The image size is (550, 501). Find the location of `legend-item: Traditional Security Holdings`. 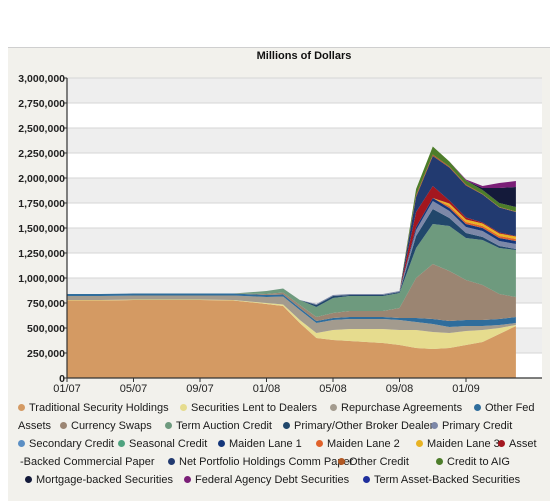

legend-item: Traditional Security Holdings is located at coordinates (93, 408).